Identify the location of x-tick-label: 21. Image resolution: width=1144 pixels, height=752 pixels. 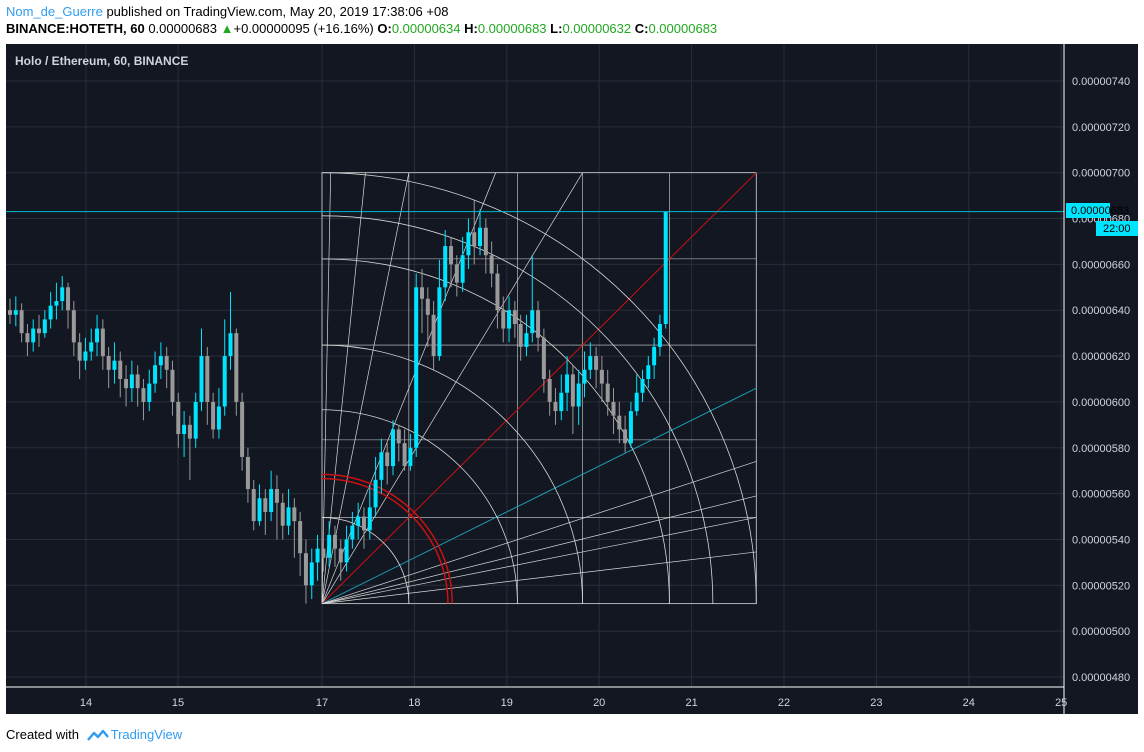
(691, 703).